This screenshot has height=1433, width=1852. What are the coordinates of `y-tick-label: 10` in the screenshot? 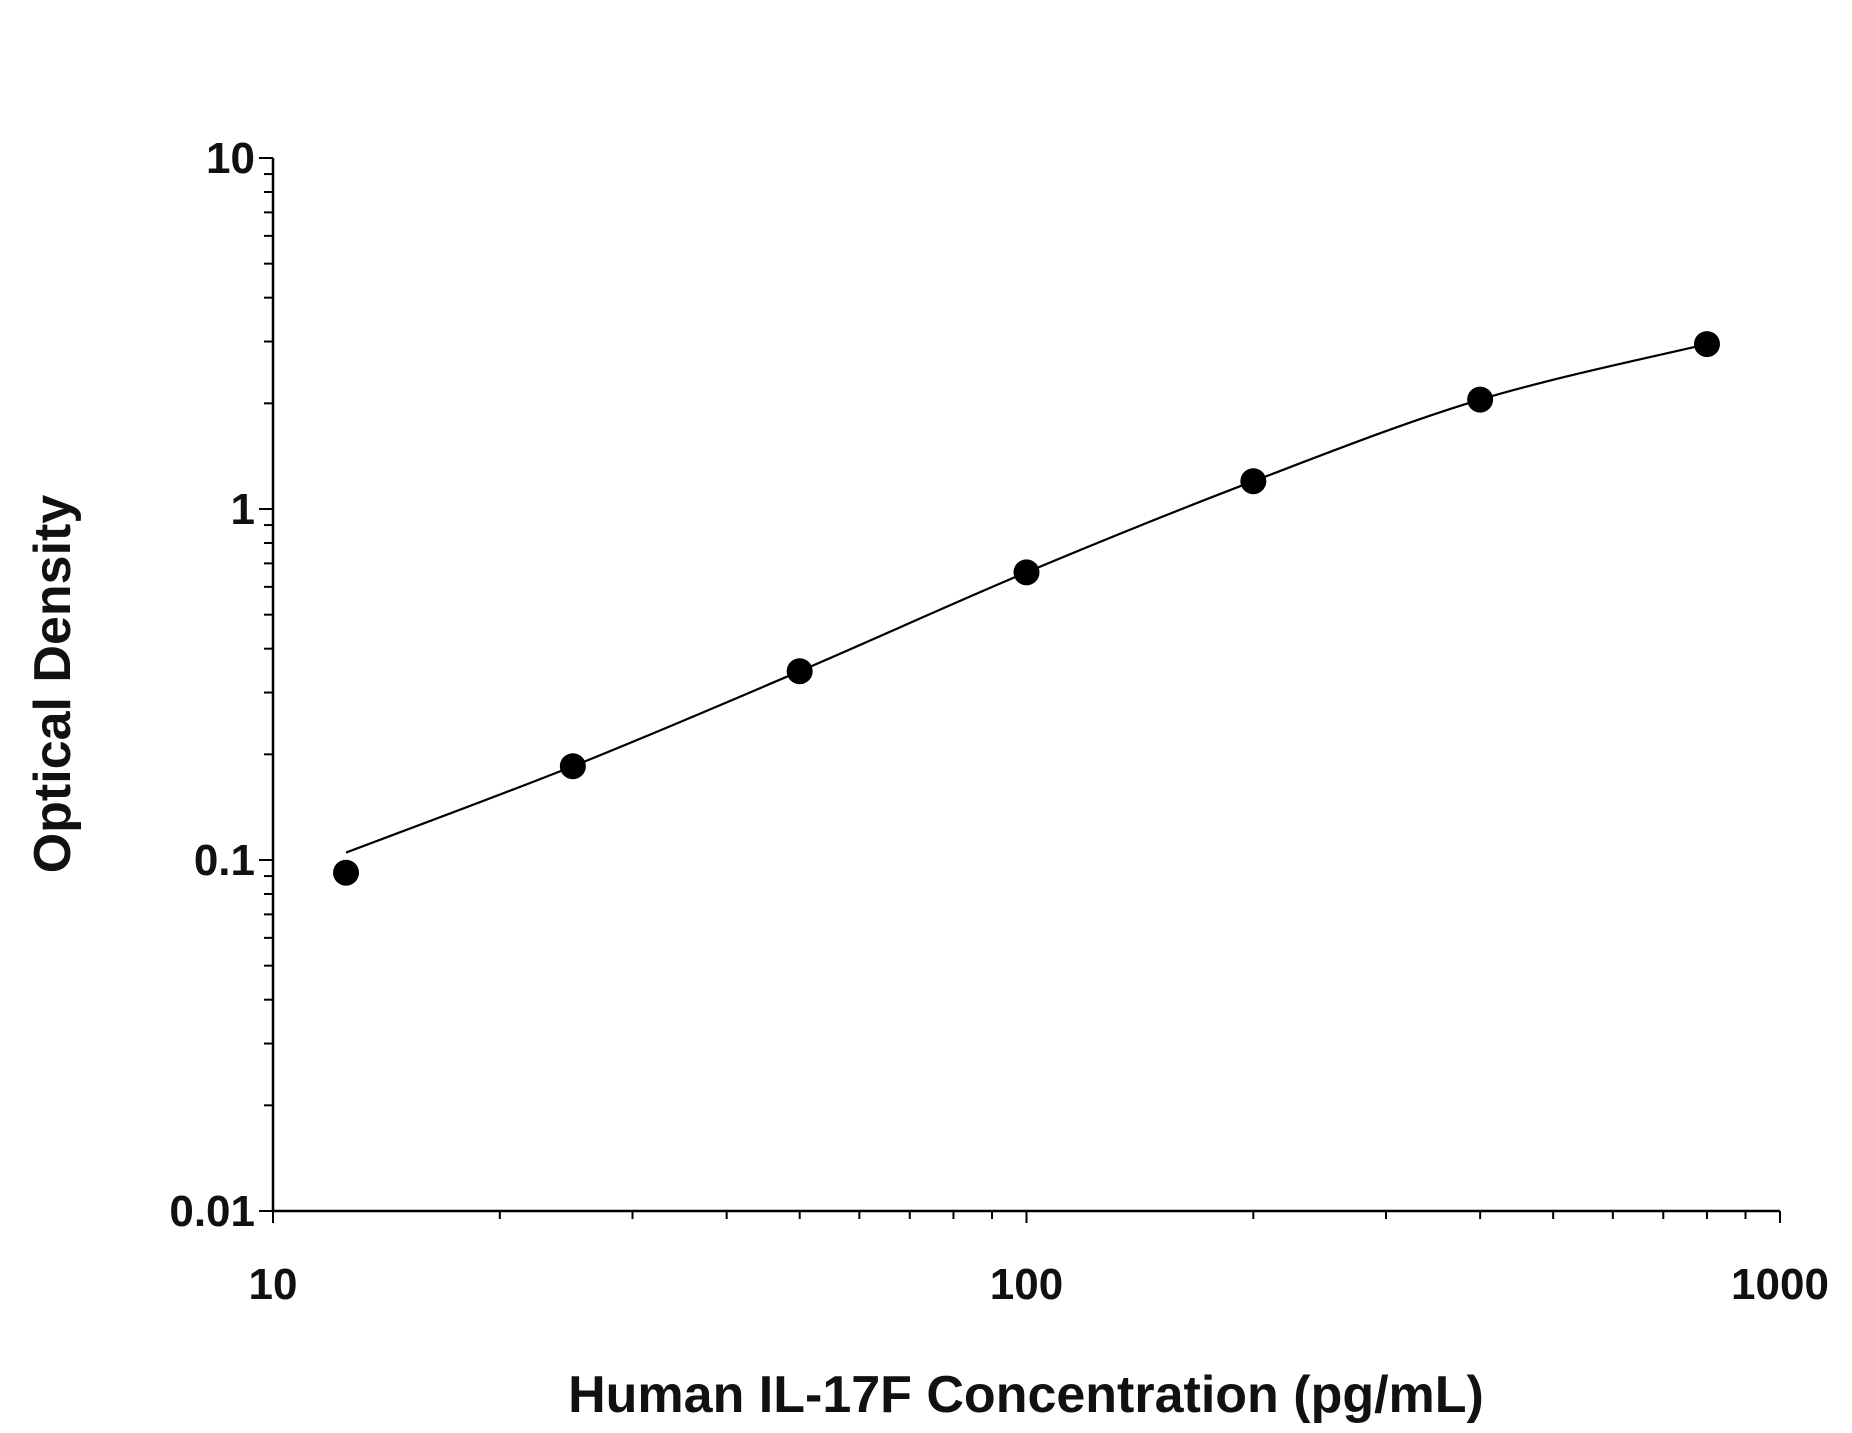 It's located at (230, 158).